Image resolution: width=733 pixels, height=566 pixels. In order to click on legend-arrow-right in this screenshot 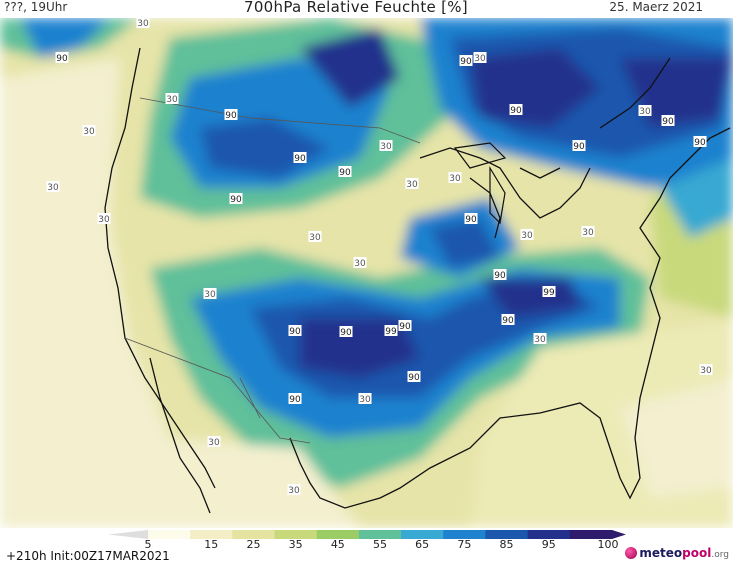, I will do `click(619, 534)`.